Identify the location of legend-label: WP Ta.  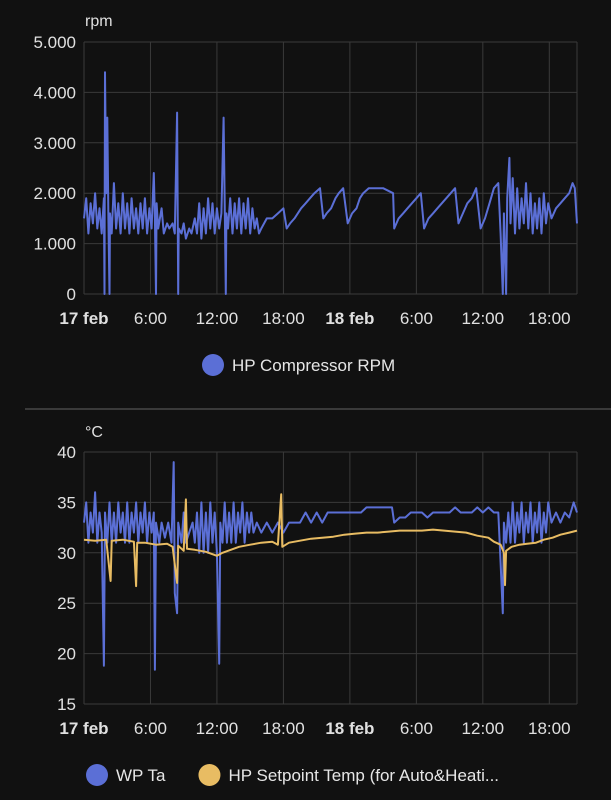
(141, 775).